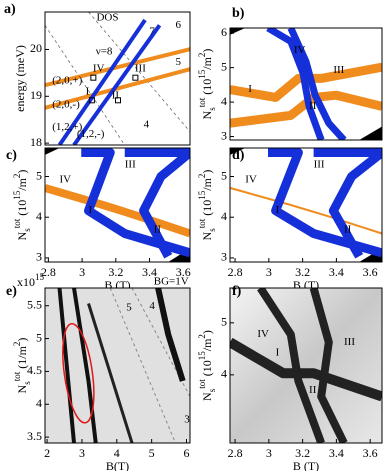  I want to click on annotation: ν=8, so click(104, 51).